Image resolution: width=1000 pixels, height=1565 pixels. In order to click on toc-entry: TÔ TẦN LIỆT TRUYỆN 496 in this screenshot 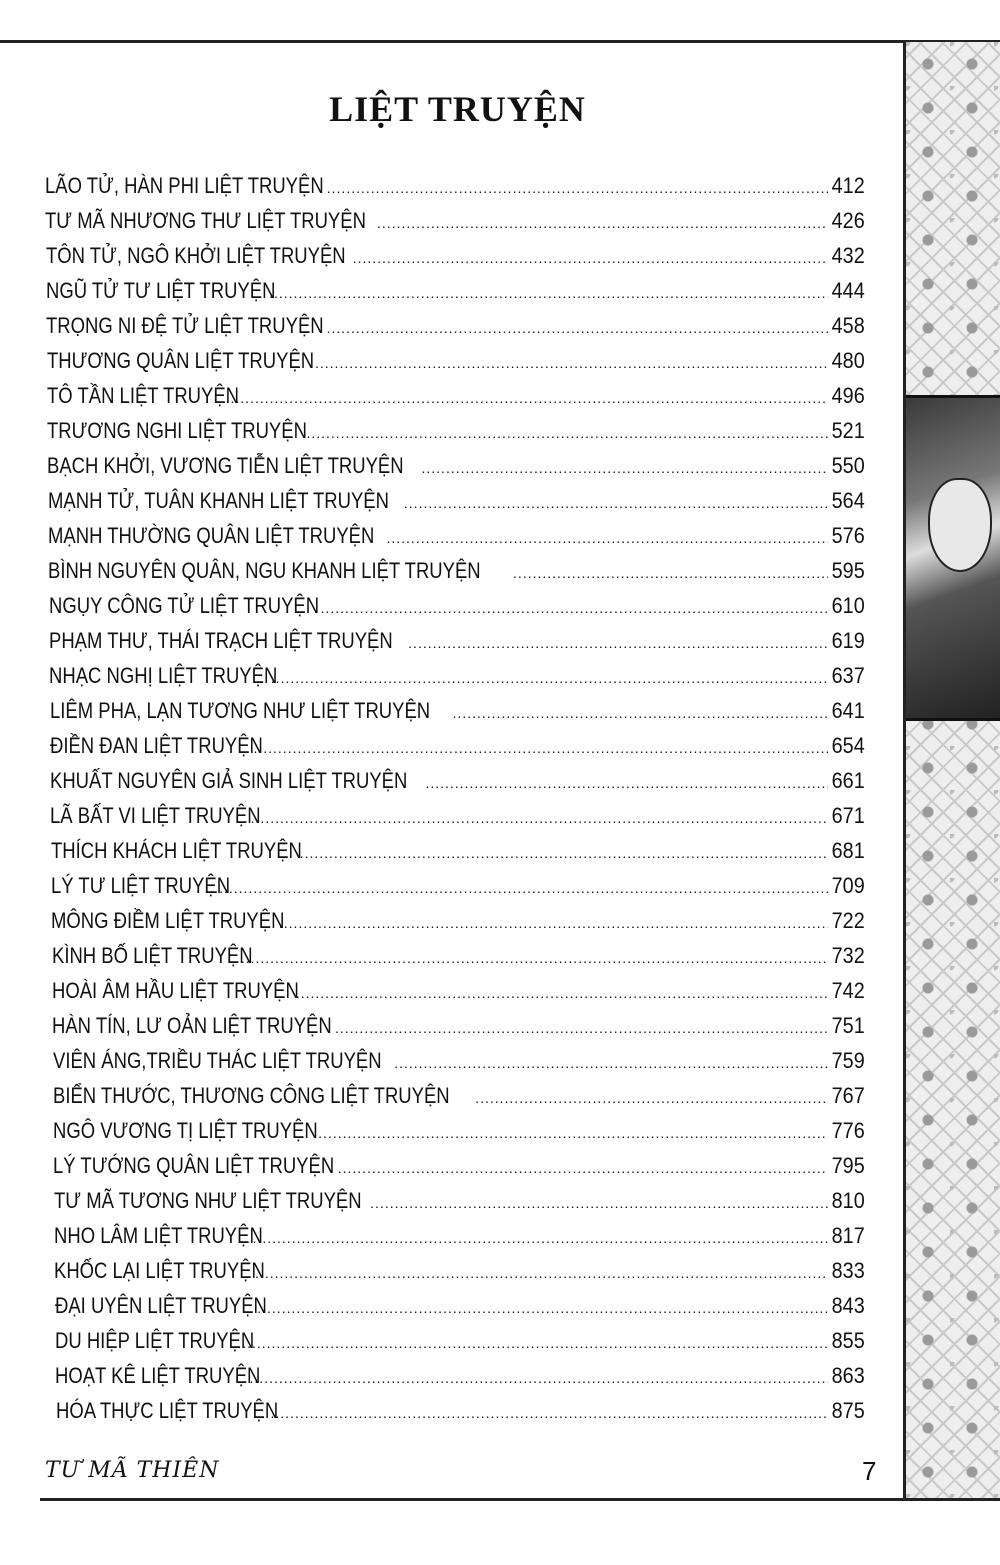, I will do `click(456, 398)`.